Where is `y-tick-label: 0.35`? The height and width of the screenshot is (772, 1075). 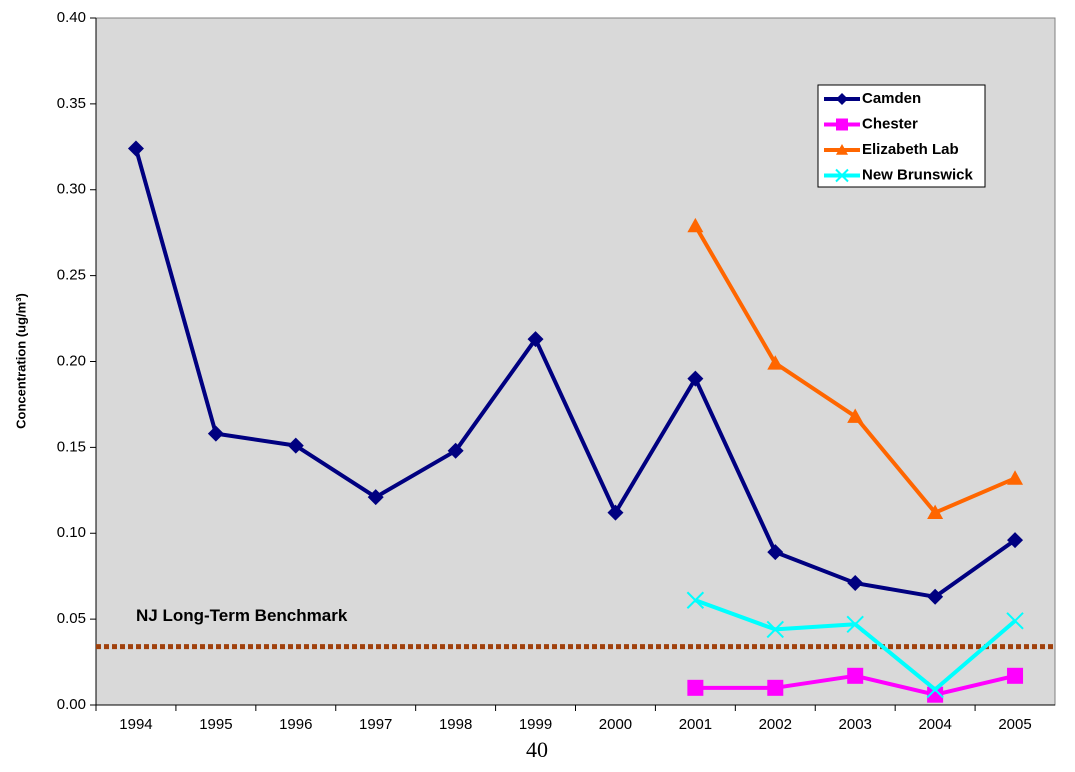 y-tick-label: 0.35 is located at coordinates (71, 103).